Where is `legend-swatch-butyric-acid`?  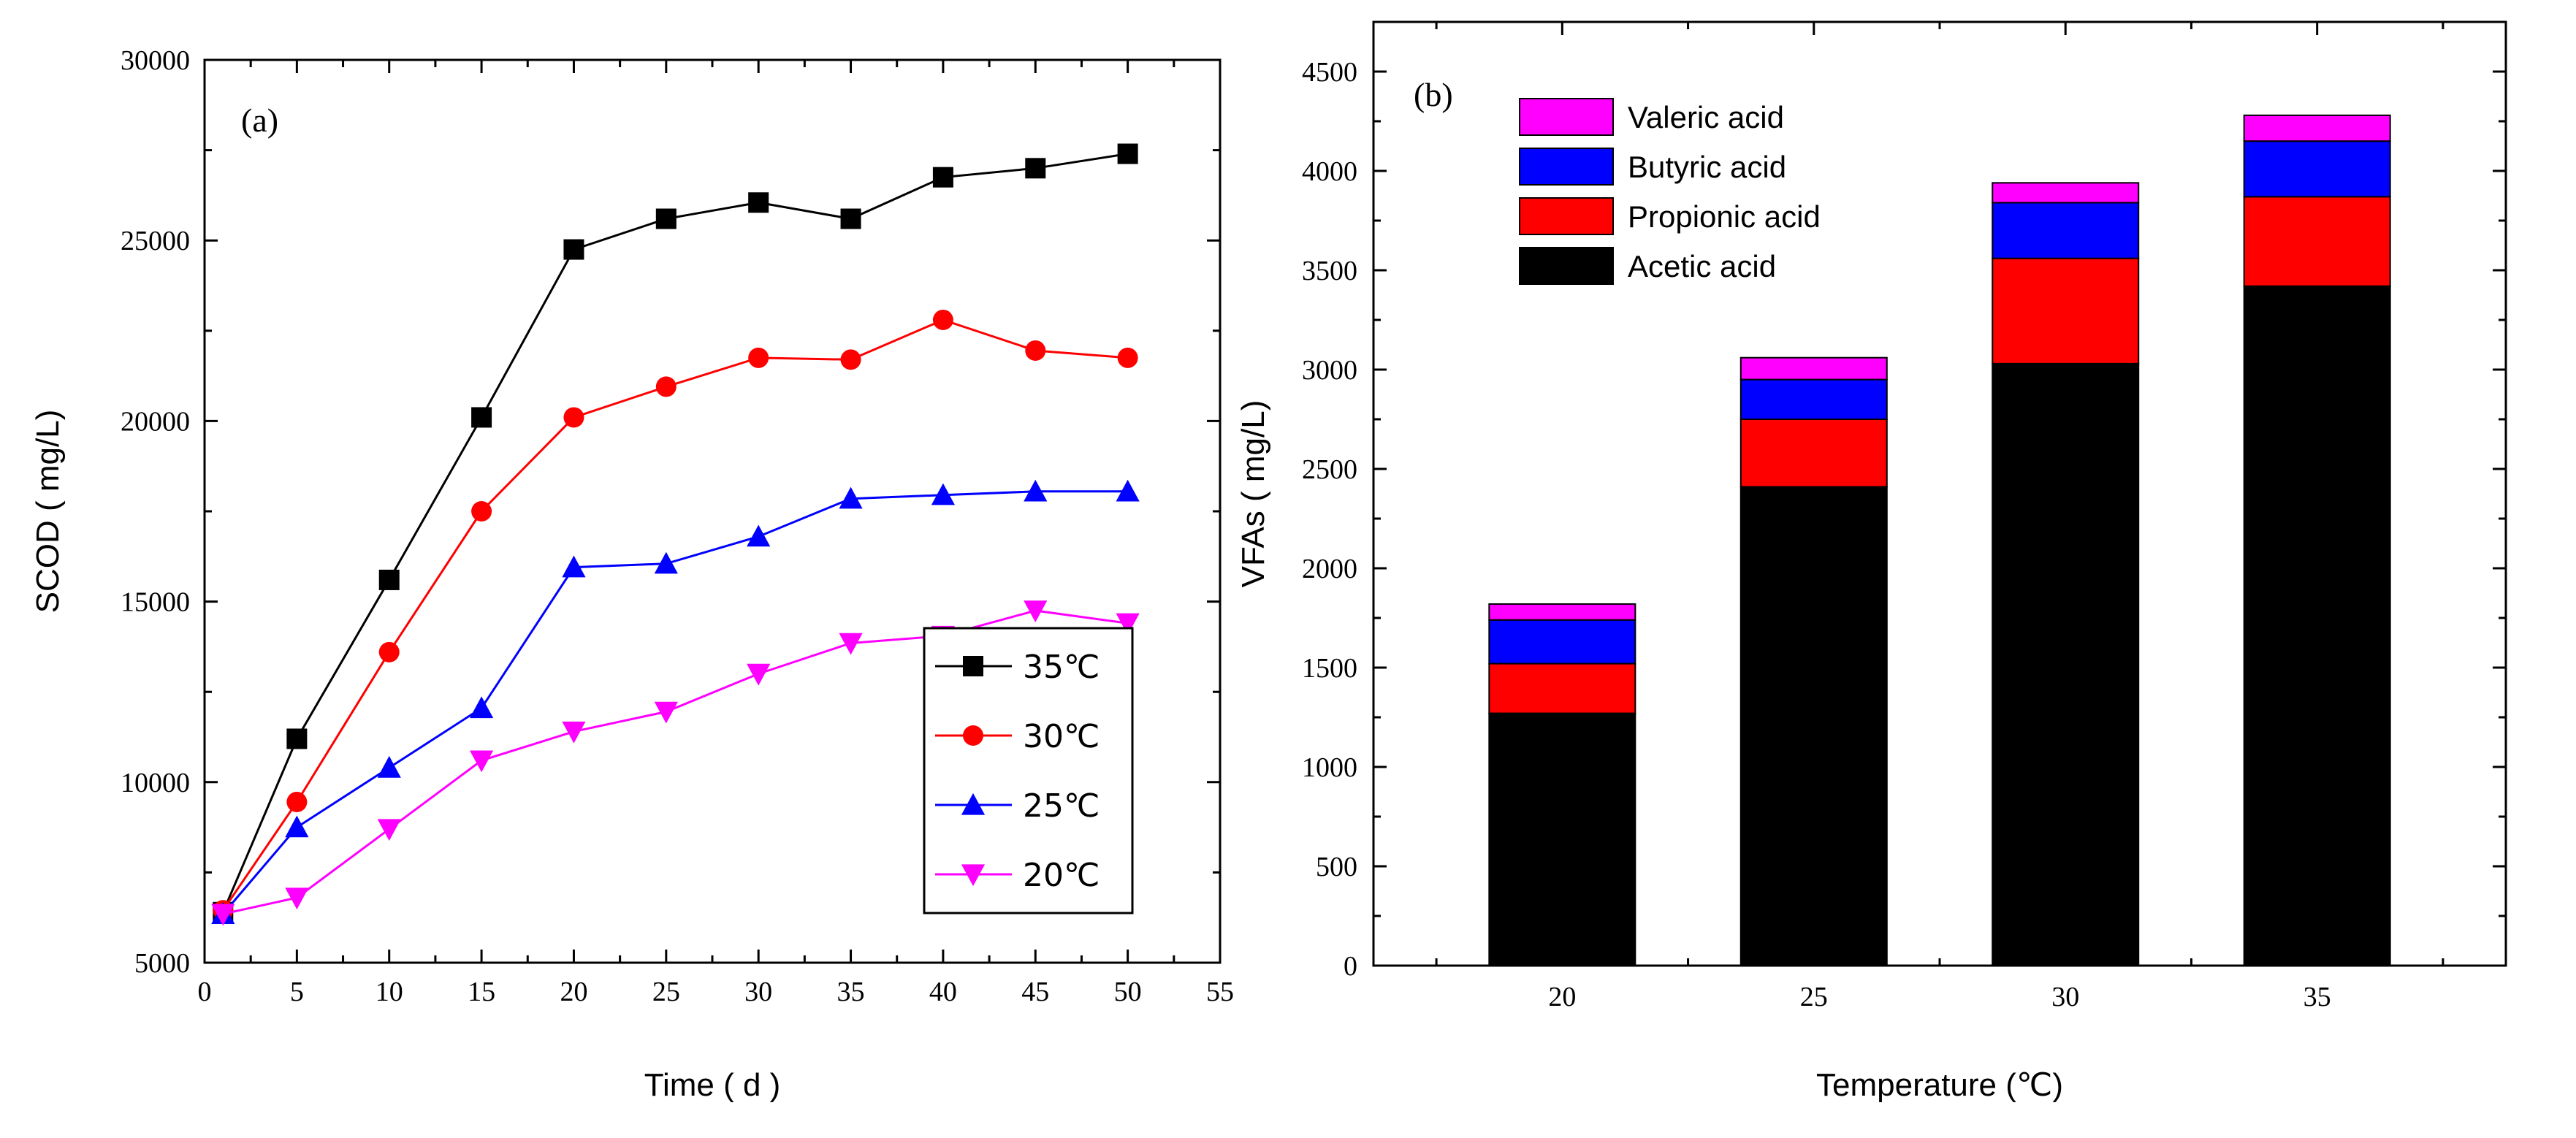
legend-swatch-butyric-acid is located at coordinates (1567, 167).